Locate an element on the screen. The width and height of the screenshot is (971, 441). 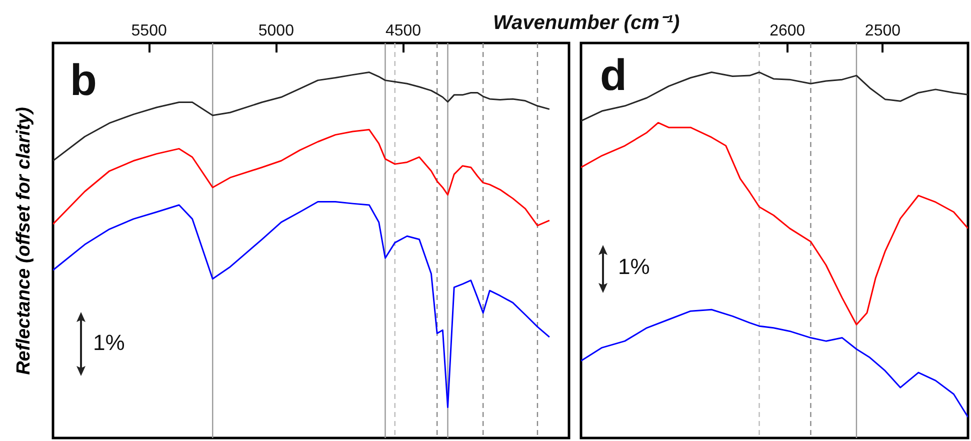
y-axis-title: Reflectance (offset for clarity) is located at coordinates (24, 241).